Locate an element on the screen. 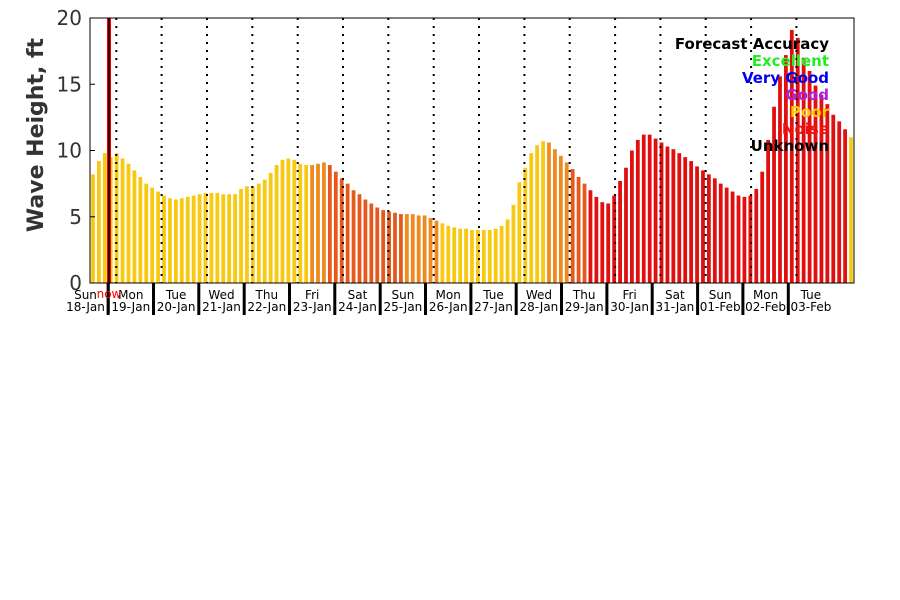 Image resolution: width=900 pixels, height=600 pixels. date-label: 24-Jan is located at coordinates (357, 307).